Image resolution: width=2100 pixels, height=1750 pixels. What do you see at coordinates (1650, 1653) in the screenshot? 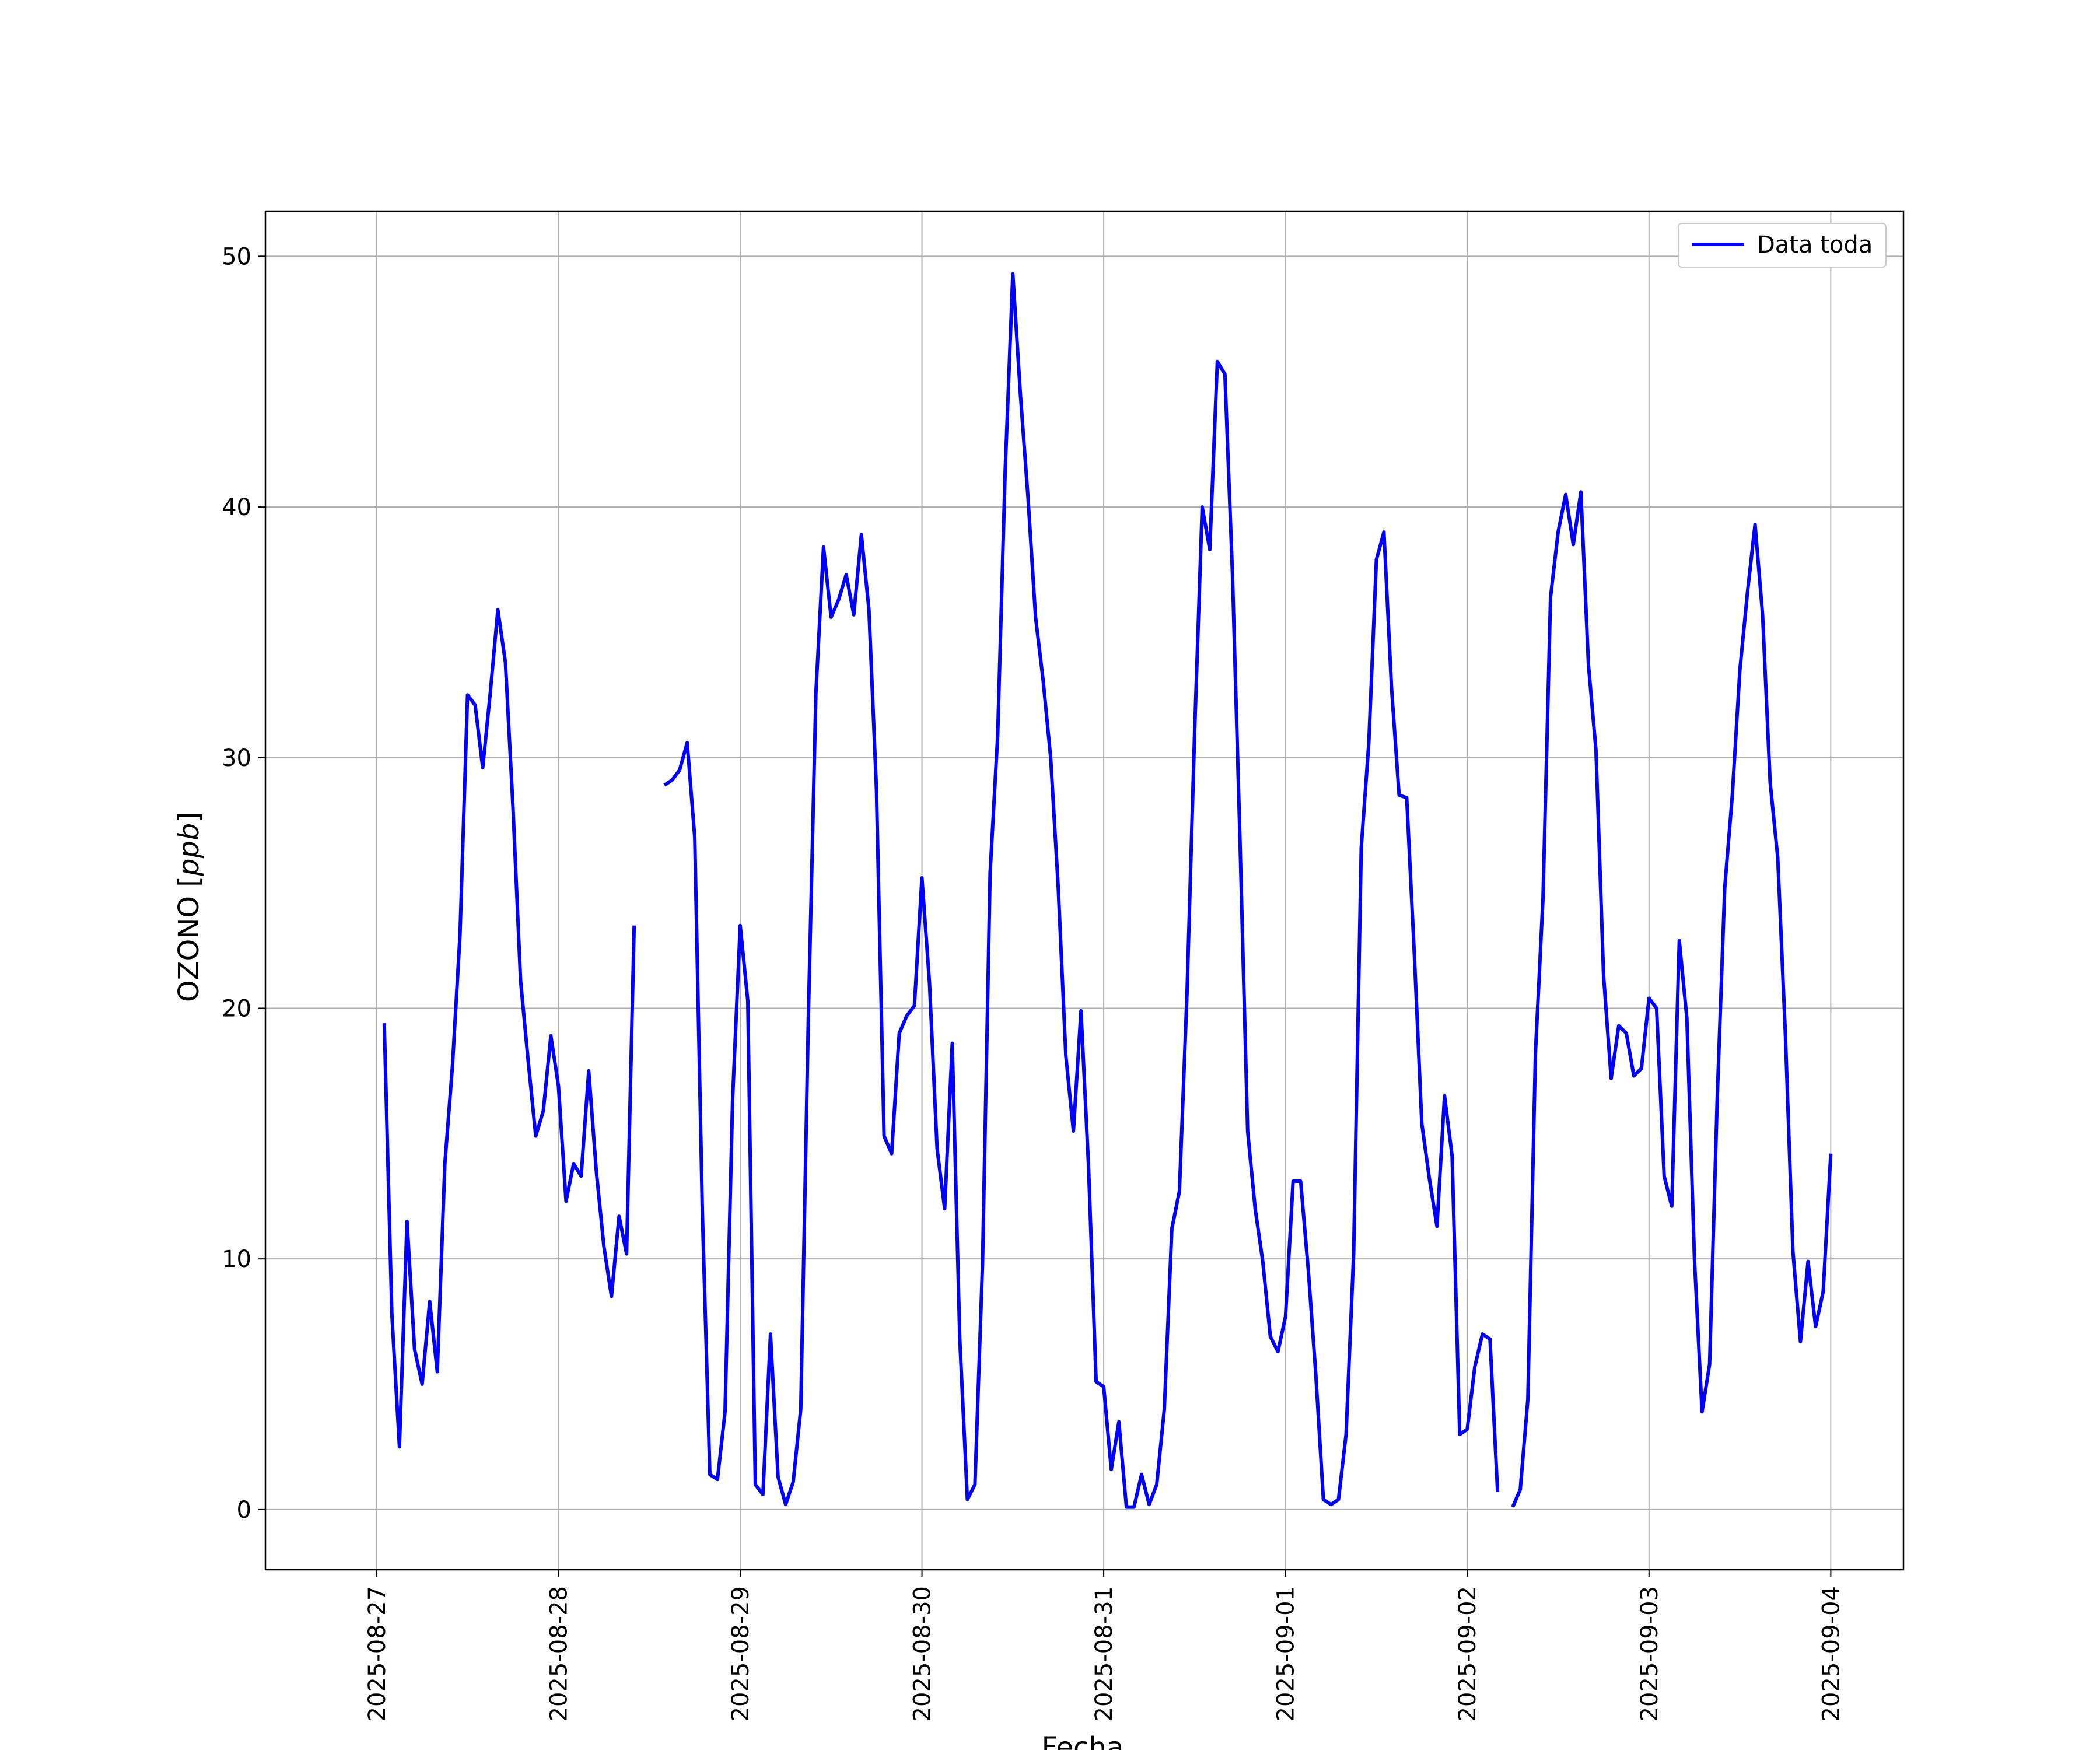
I see `x-tick-label: 2025-09-03` at bounding box center [1650, 1653].